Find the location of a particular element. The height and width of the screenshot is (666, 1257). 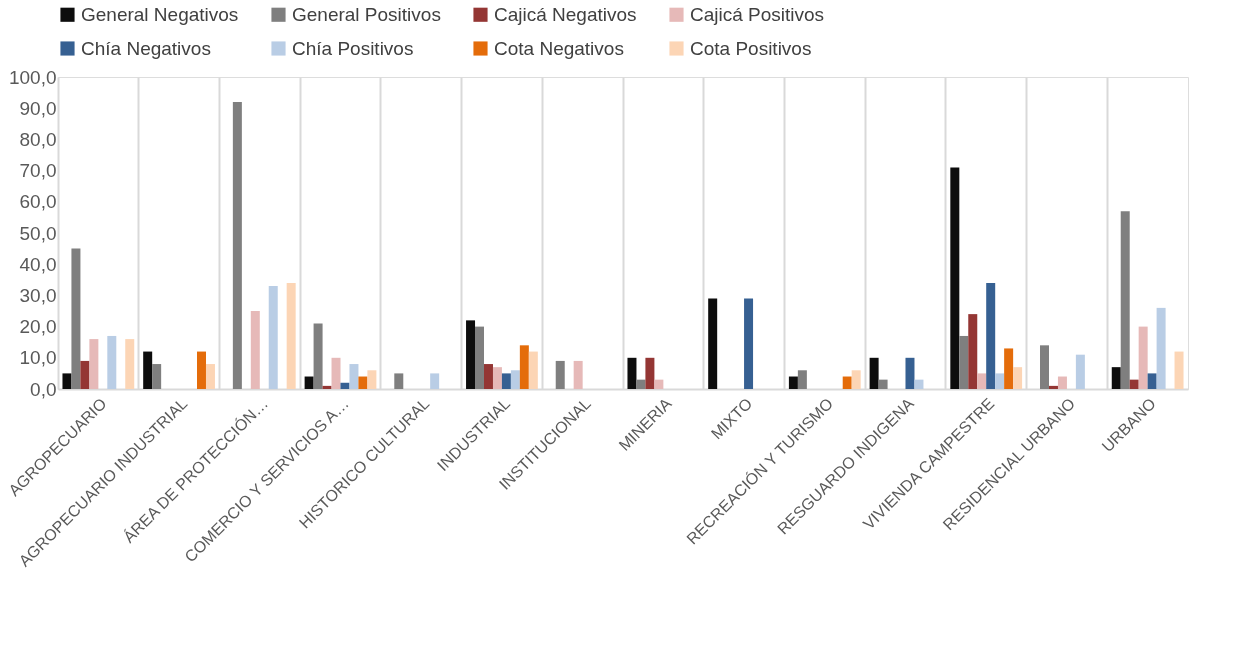

y-tick-label: 20,0 is located at coordinates (38, 327).